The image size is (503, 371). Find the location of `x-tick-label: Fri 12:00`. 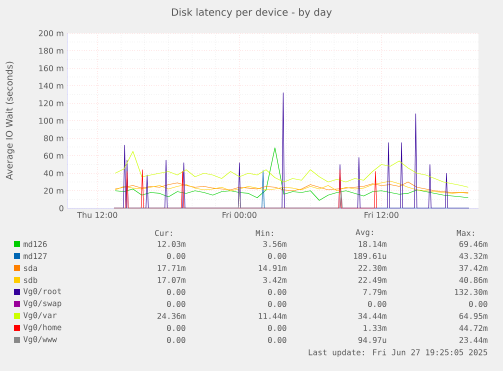

x-tick-label: Fri 12:00 is located at coordinates (381, 215).